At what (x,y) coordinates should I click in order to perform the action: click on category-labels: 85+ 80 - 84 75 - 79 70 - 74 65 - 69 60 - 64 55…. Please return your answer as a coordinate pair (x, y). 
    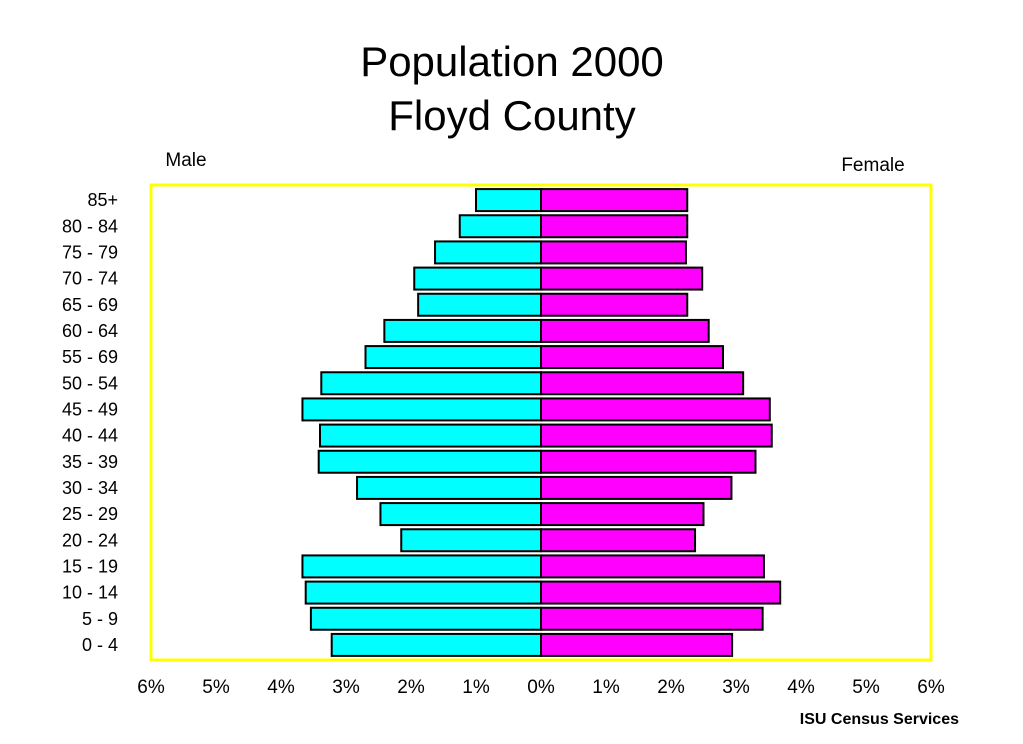
    Looking at the image, I should click on (90, 422).